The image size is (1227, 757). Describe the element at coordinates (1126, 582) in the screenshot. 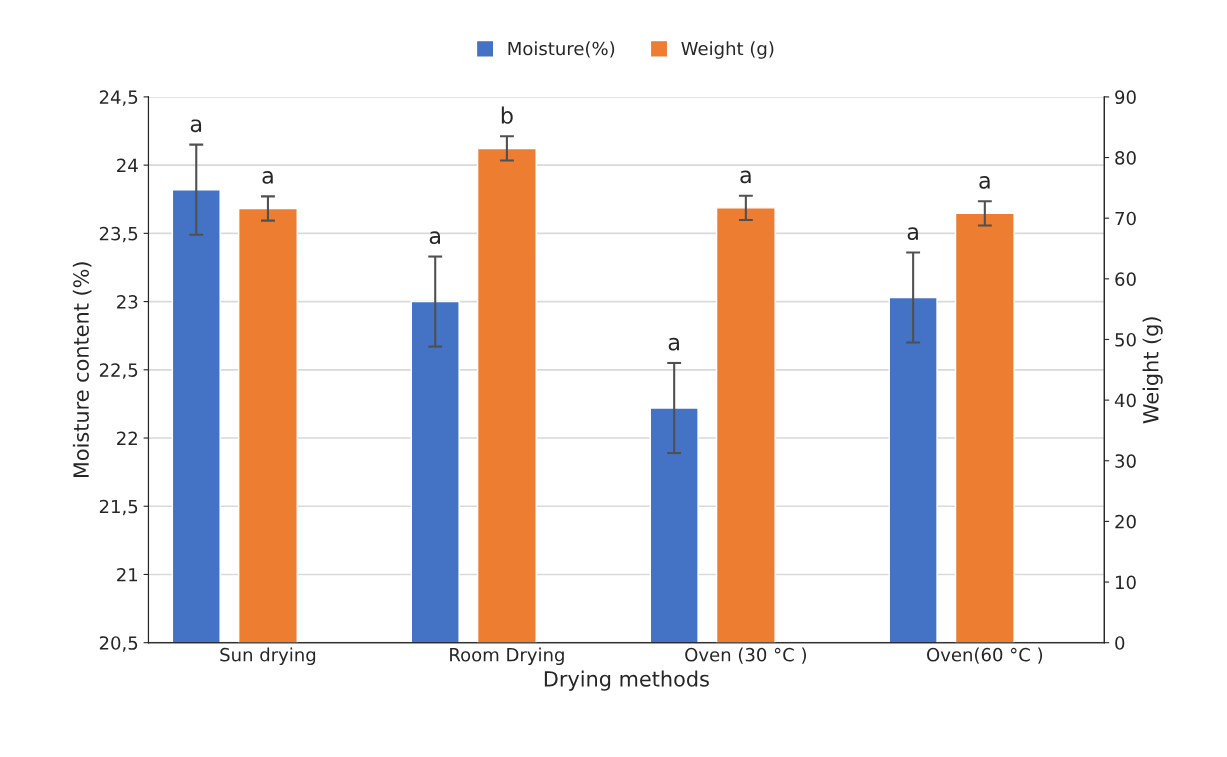

I see `y2-tick-label: 10` at that location.